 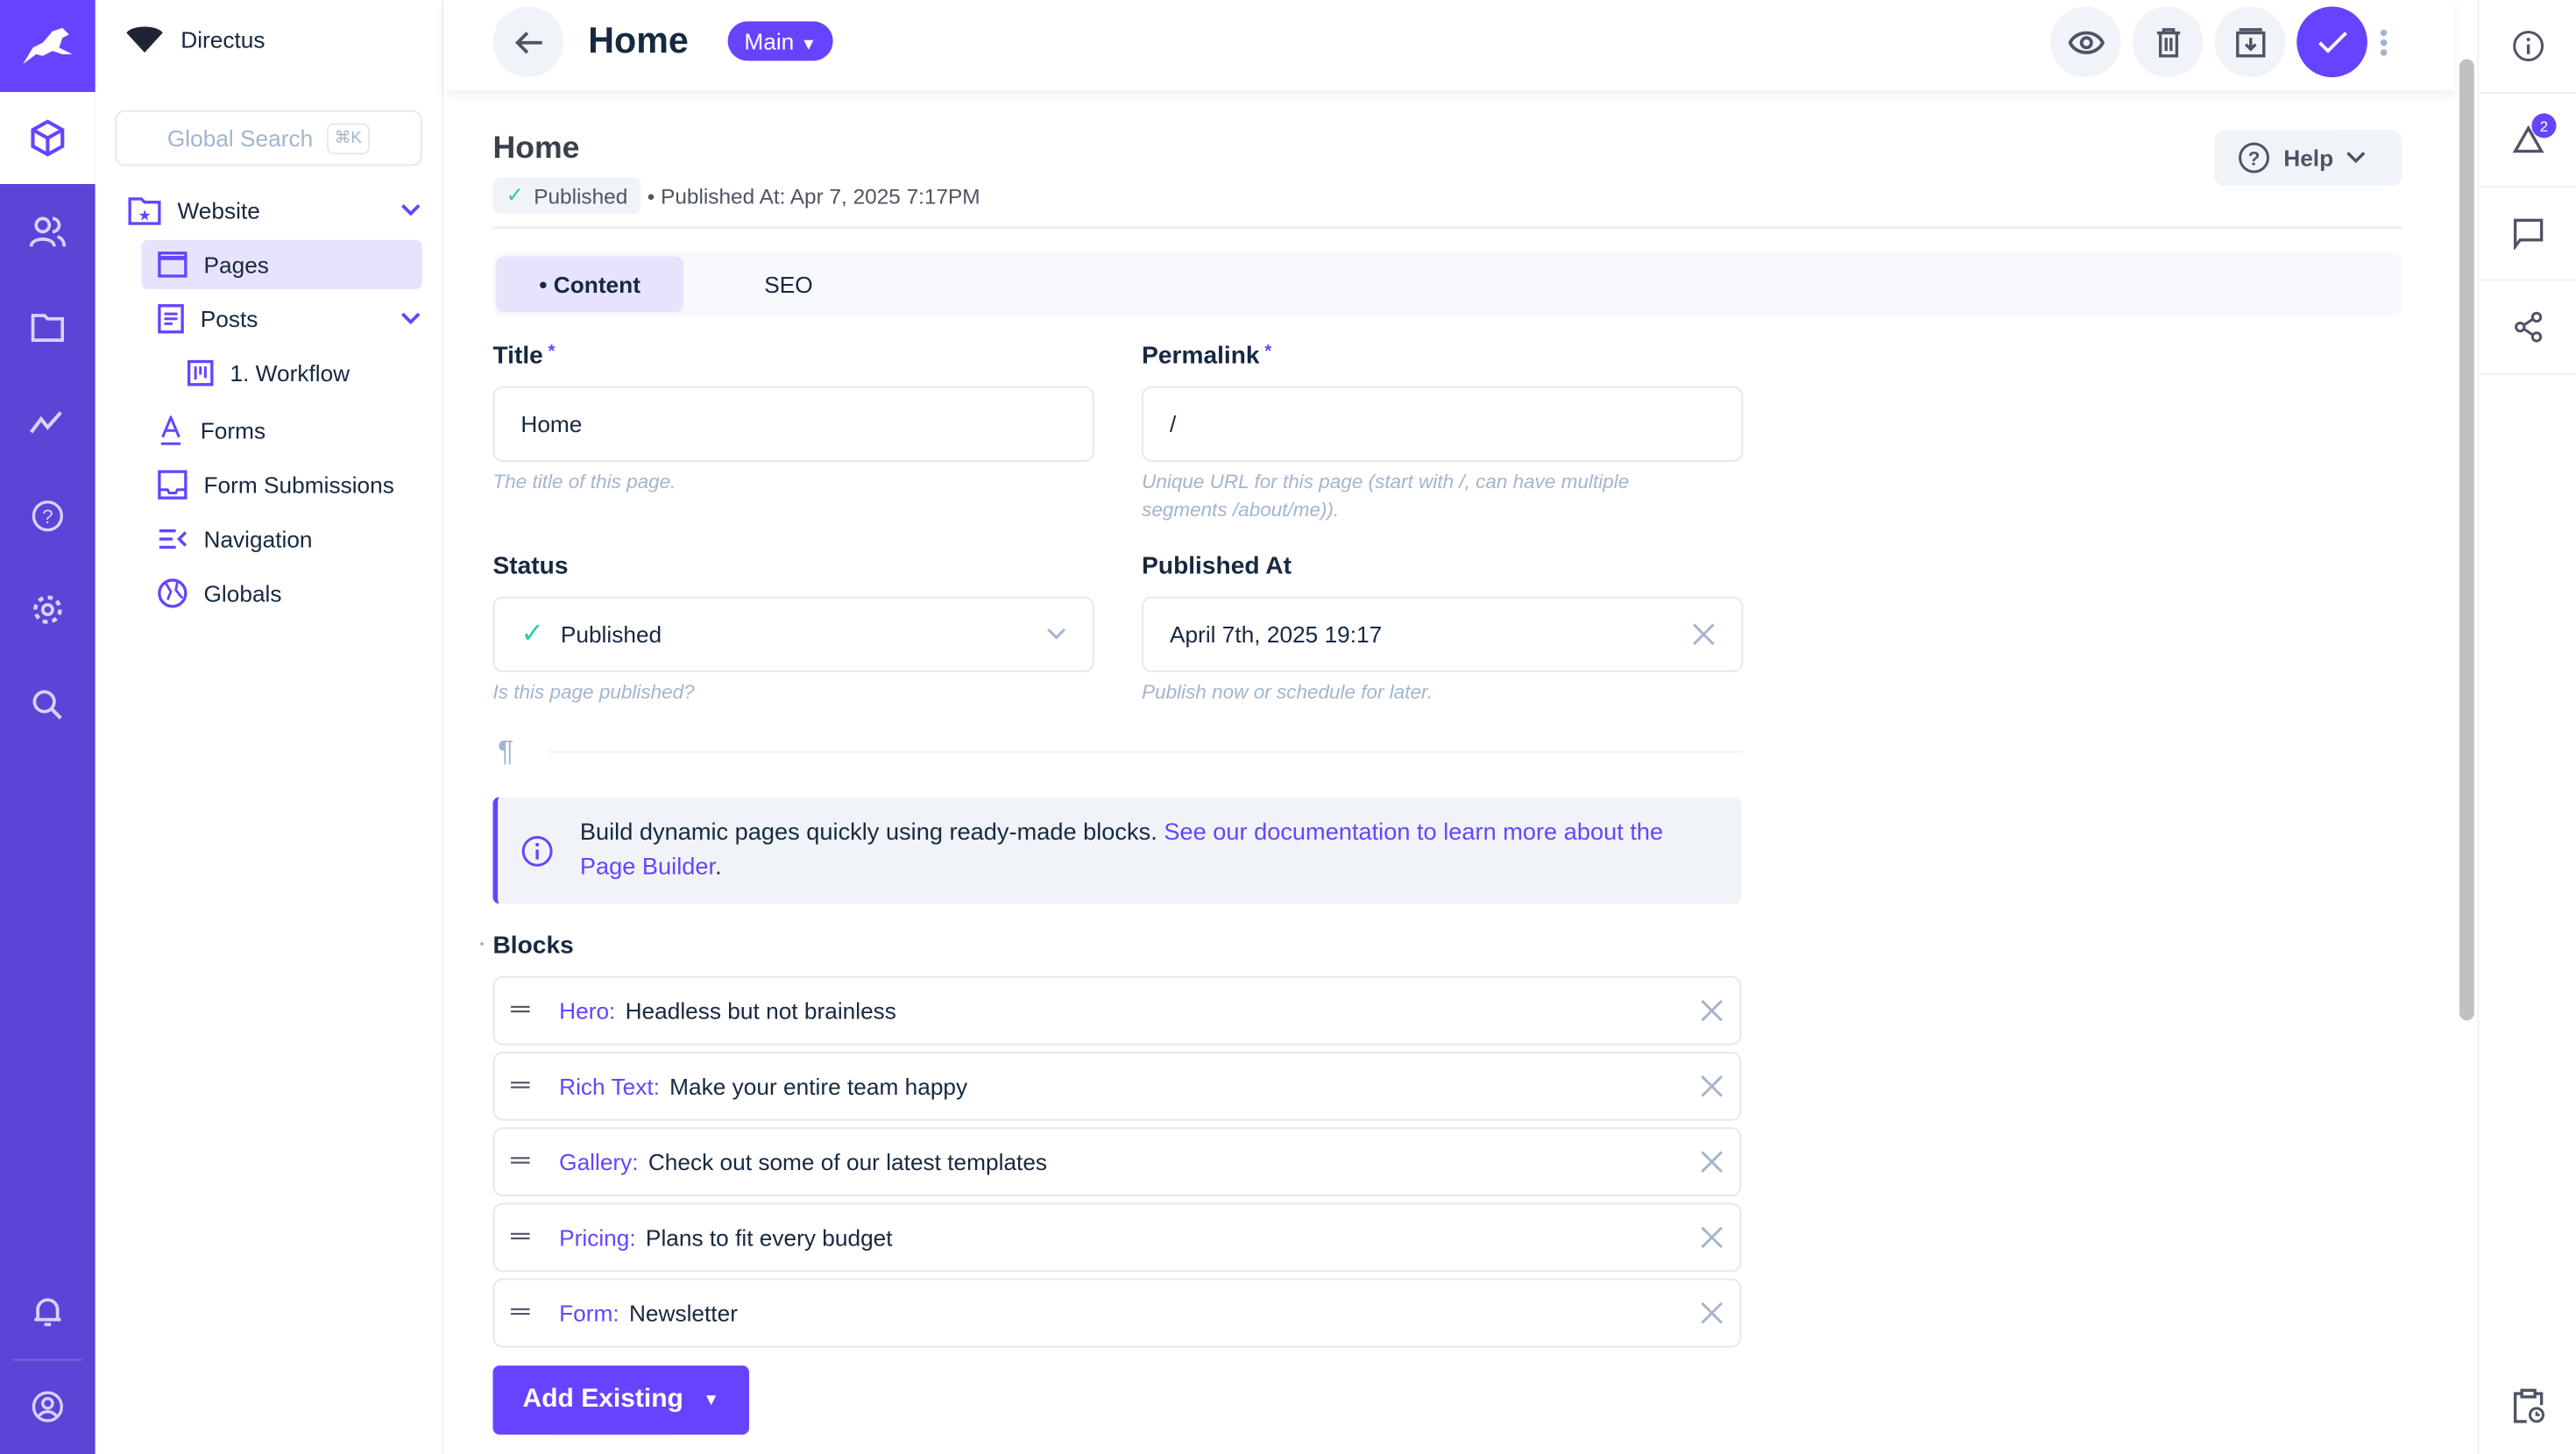 I want to click on published-at-meta: • Published At: Apr 7, 2025 7:17PM, so click(x=813, y=196).